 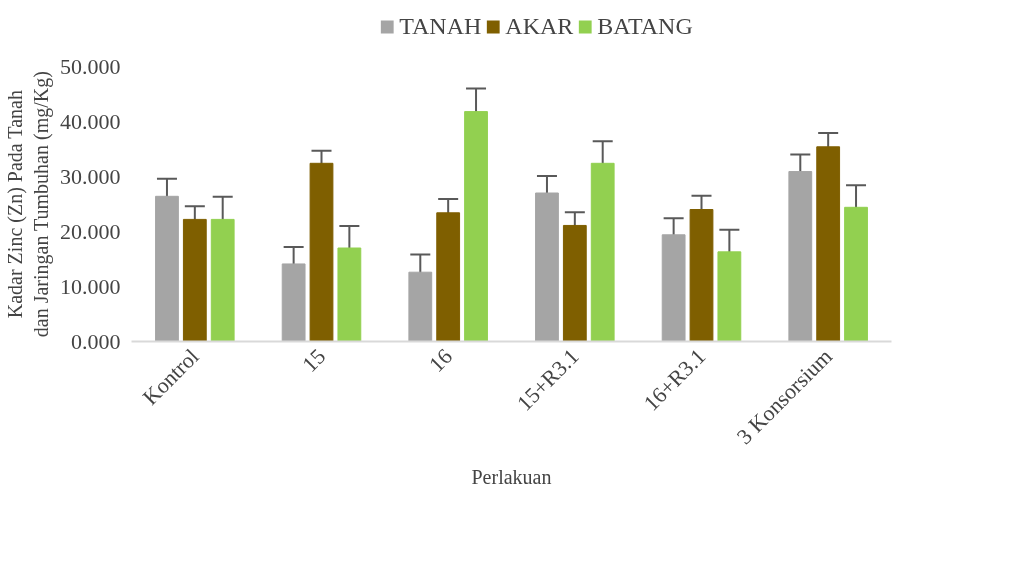 I want to click on x-tick-label: 15, so click(x=314, y=360).